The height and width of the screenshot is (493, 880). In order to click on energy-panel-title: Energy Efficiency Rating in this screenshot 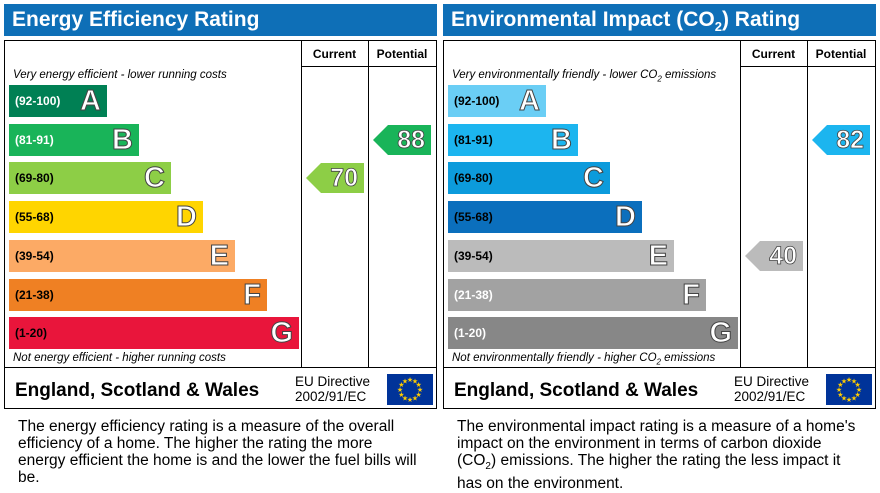, I will do `click(220, 20)`.